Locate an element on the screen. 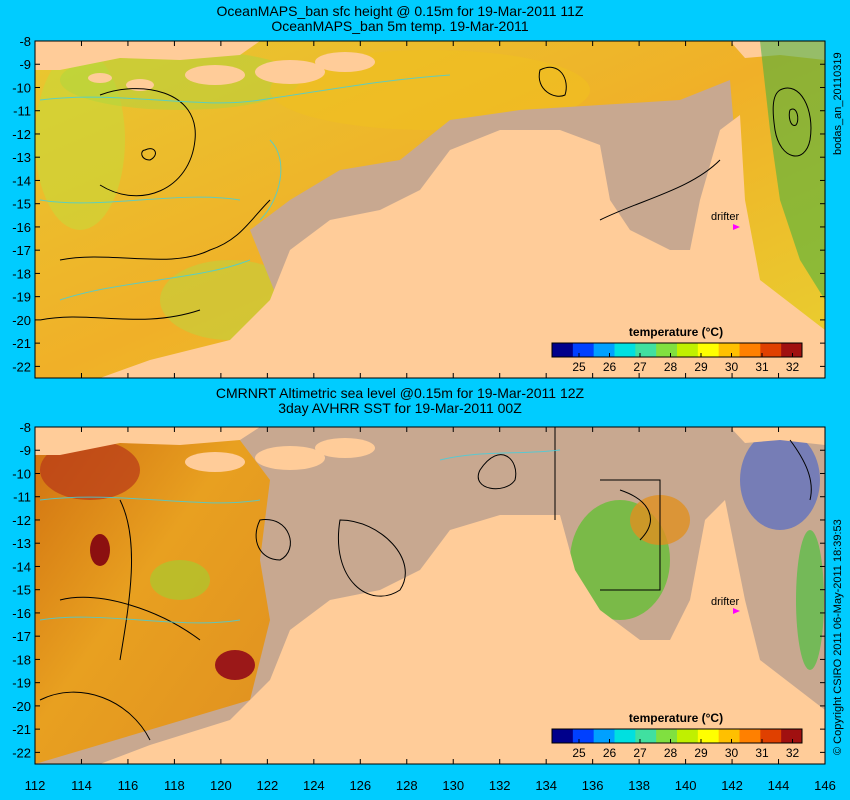 The image size is (850, 800). colorbar-tick-label: 25 is located at coordinates (579, 753).